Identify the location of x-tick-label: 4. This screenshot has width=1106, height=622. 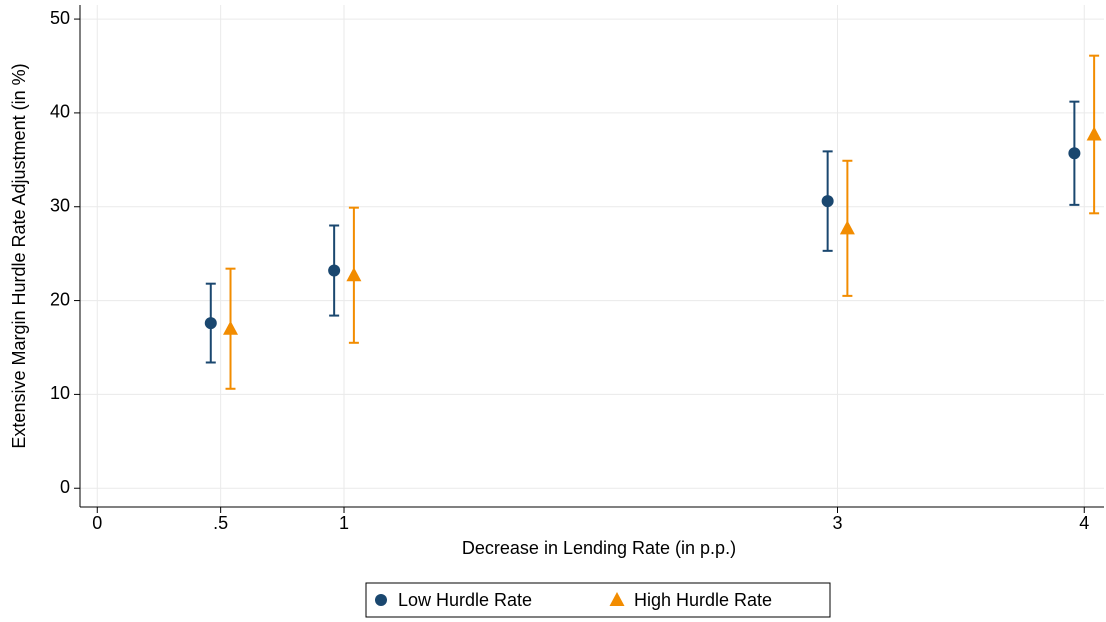
(1084, 523).